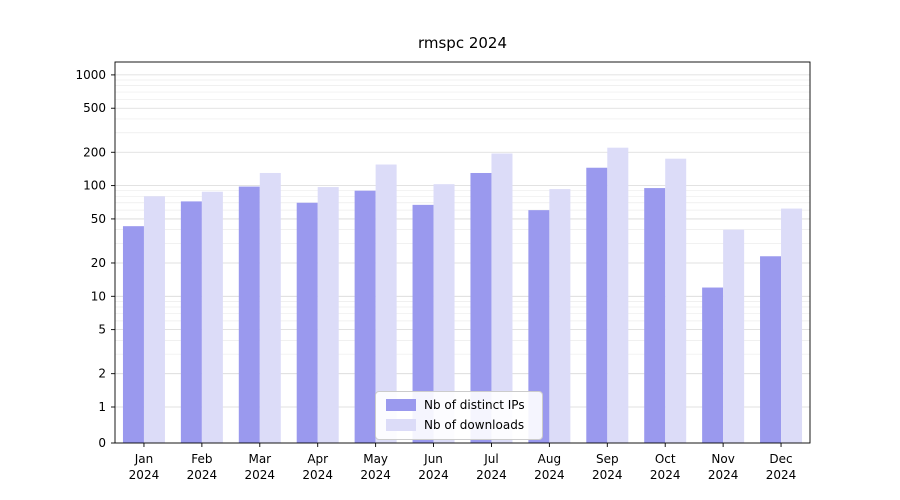 The width and height of the screenshot is (900, 500). What do you see at coordinates (94, 152) in the screenshot?
I see `y-tick-label: 200` at bounding box center [94, 152].